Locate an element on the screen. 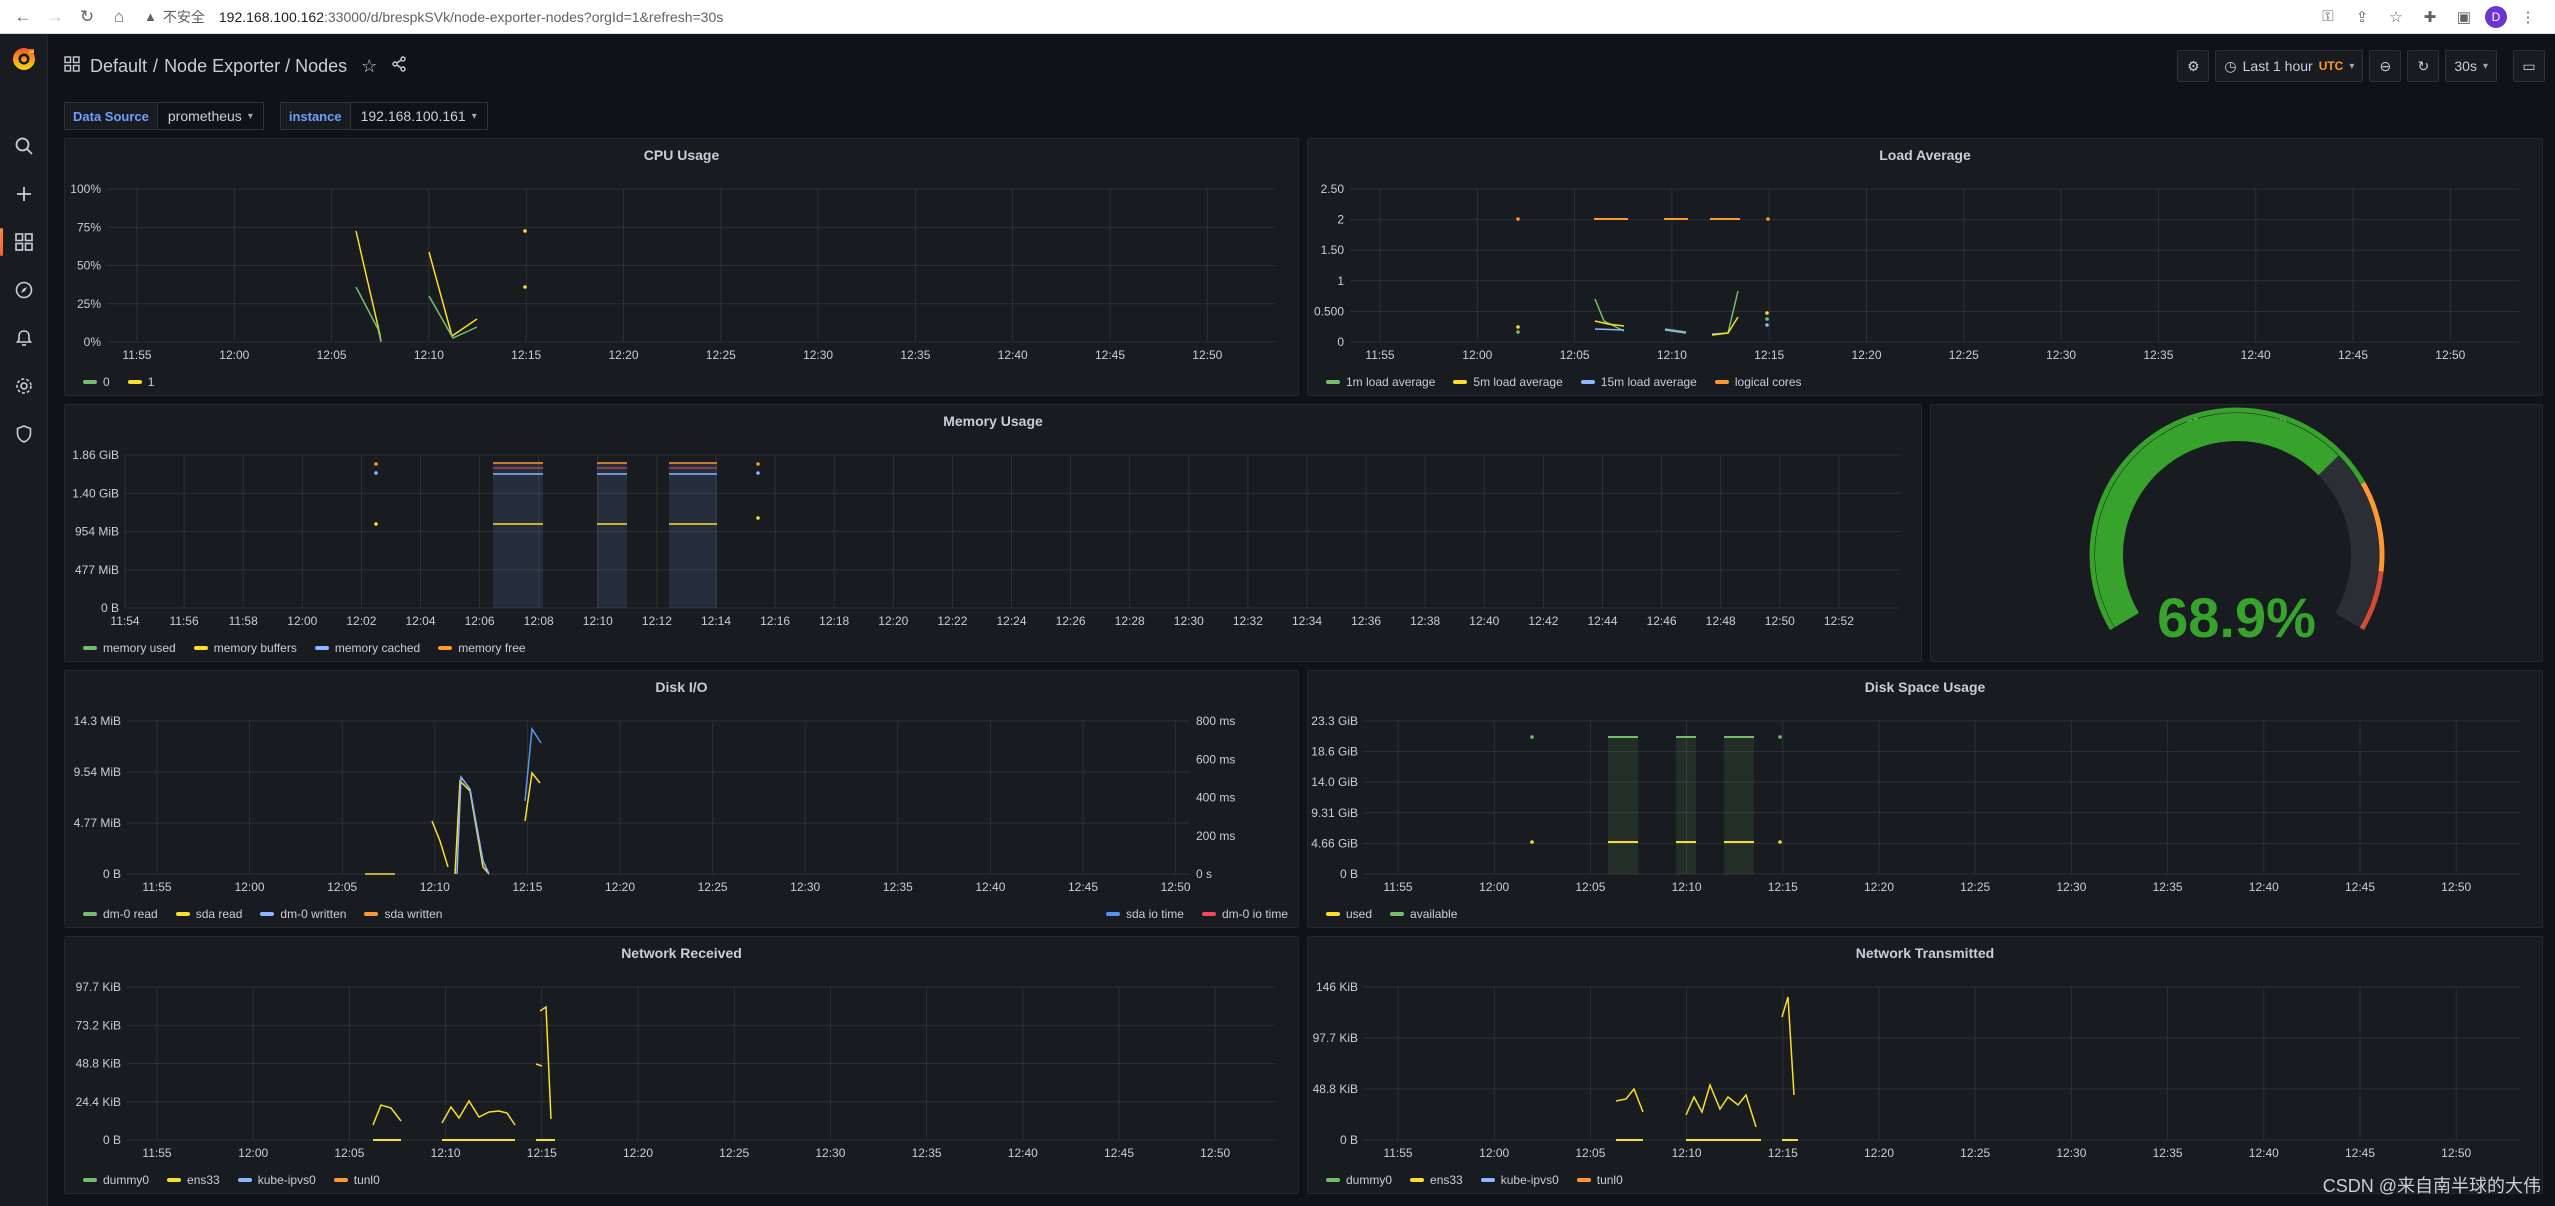 The image size is (2555, 1206). legend-item: sda io time is located at coordinates (1144, 914).